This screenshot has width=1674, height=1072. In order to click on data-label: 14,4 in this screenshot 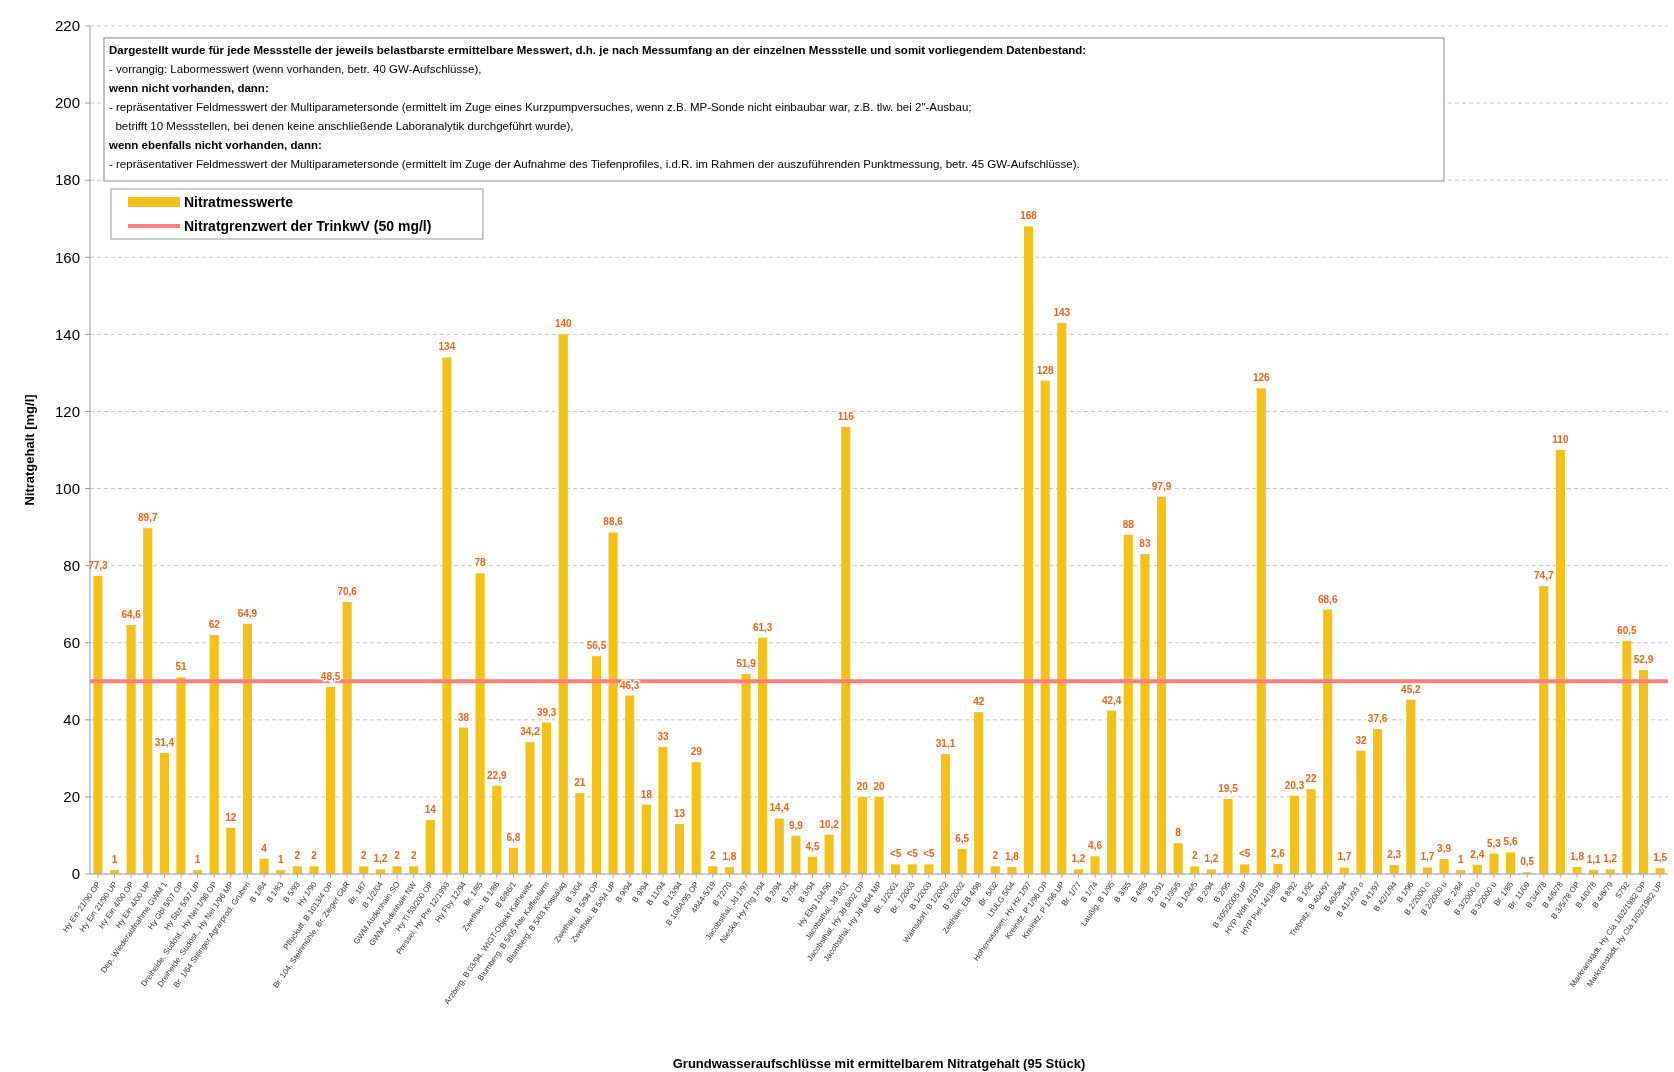, I will do `click(779, 808)`.